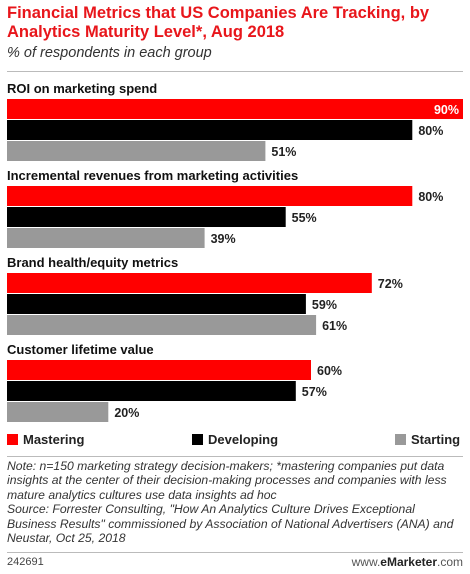 This screenshot has width=470, height=574. What do you see at coordinates (54, 439) in the screenshot?
I see `legend-label-mastering: Mastering` at bounding box center [54, 439].